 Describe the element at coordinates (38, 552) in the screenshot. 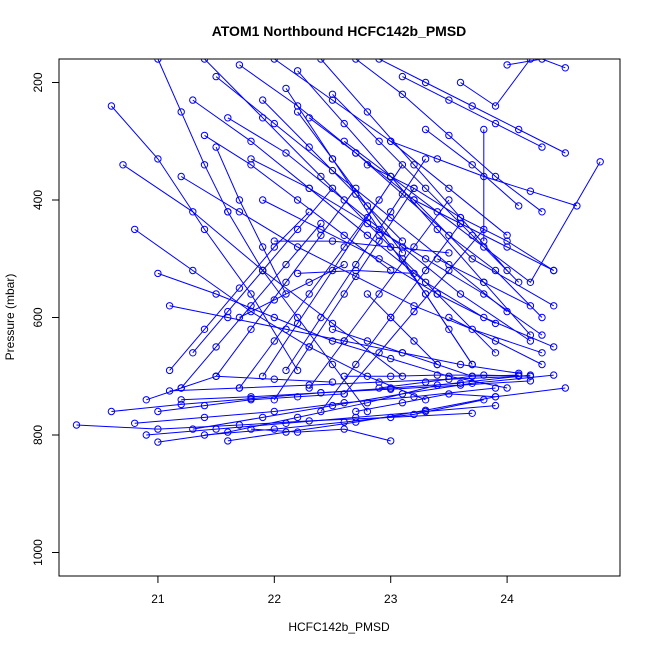

I see `y-tick-label: 1000` at that location.